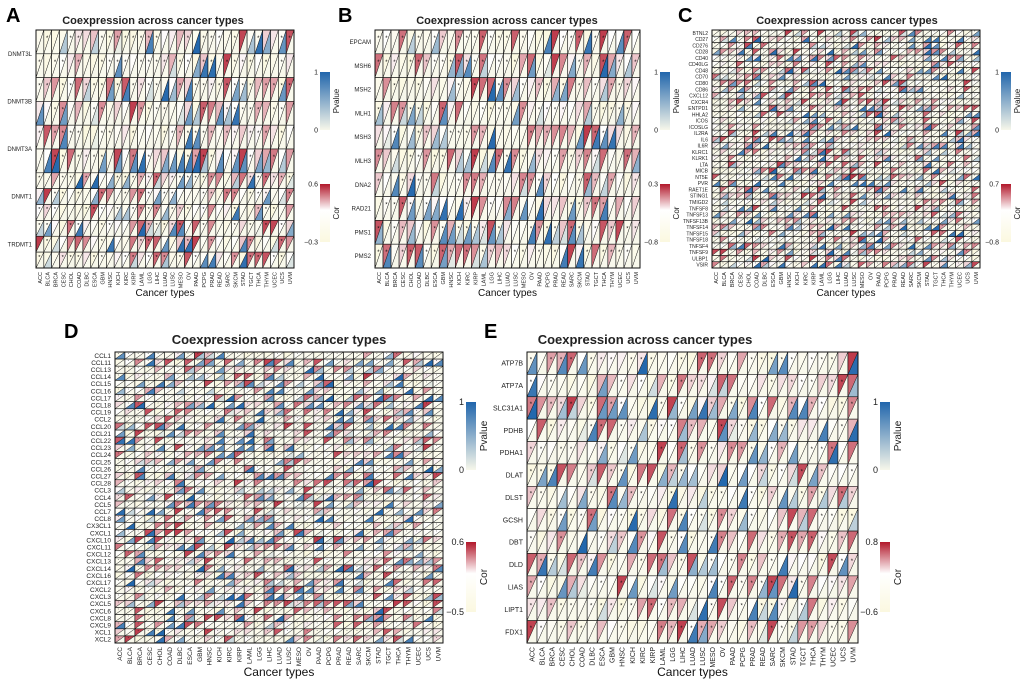  What do you see at coordinates (135, 278) in the screenshot?
I see `column-label: KIRP` at bounding box center [135, 278].